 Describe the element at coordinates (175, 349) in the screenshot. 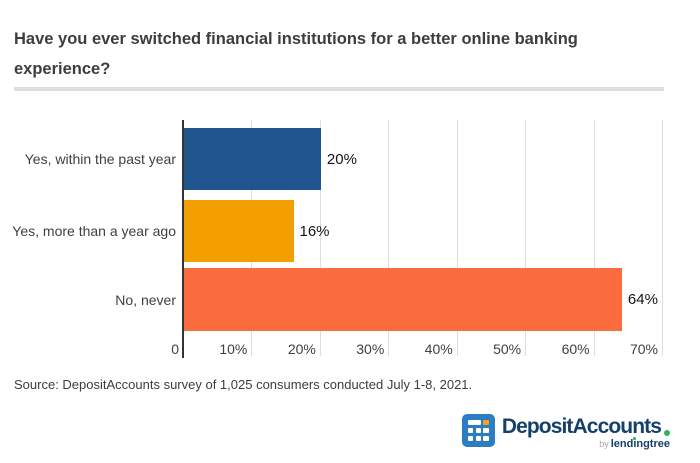

I see `x-tick-label: 0` at that location.